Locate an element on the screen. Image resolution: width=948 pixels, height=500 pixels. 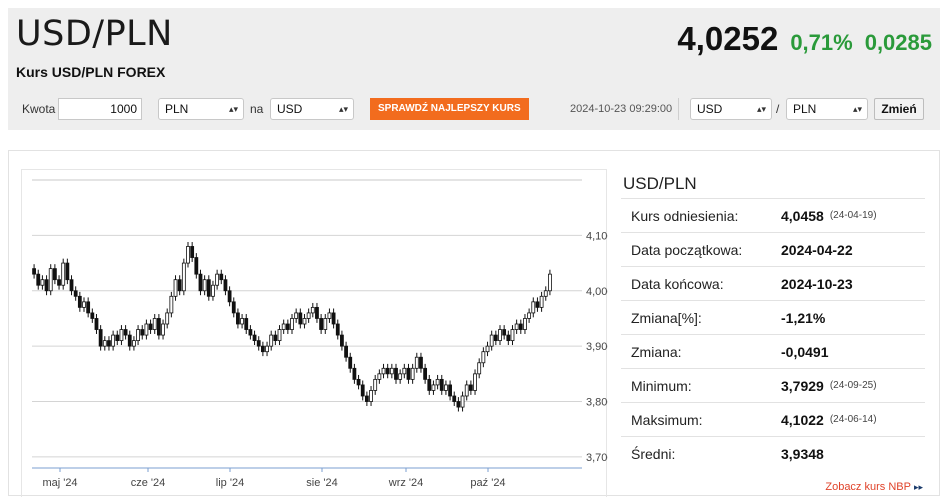
current-price: 4,0252 is located at coordinates (728, 38).